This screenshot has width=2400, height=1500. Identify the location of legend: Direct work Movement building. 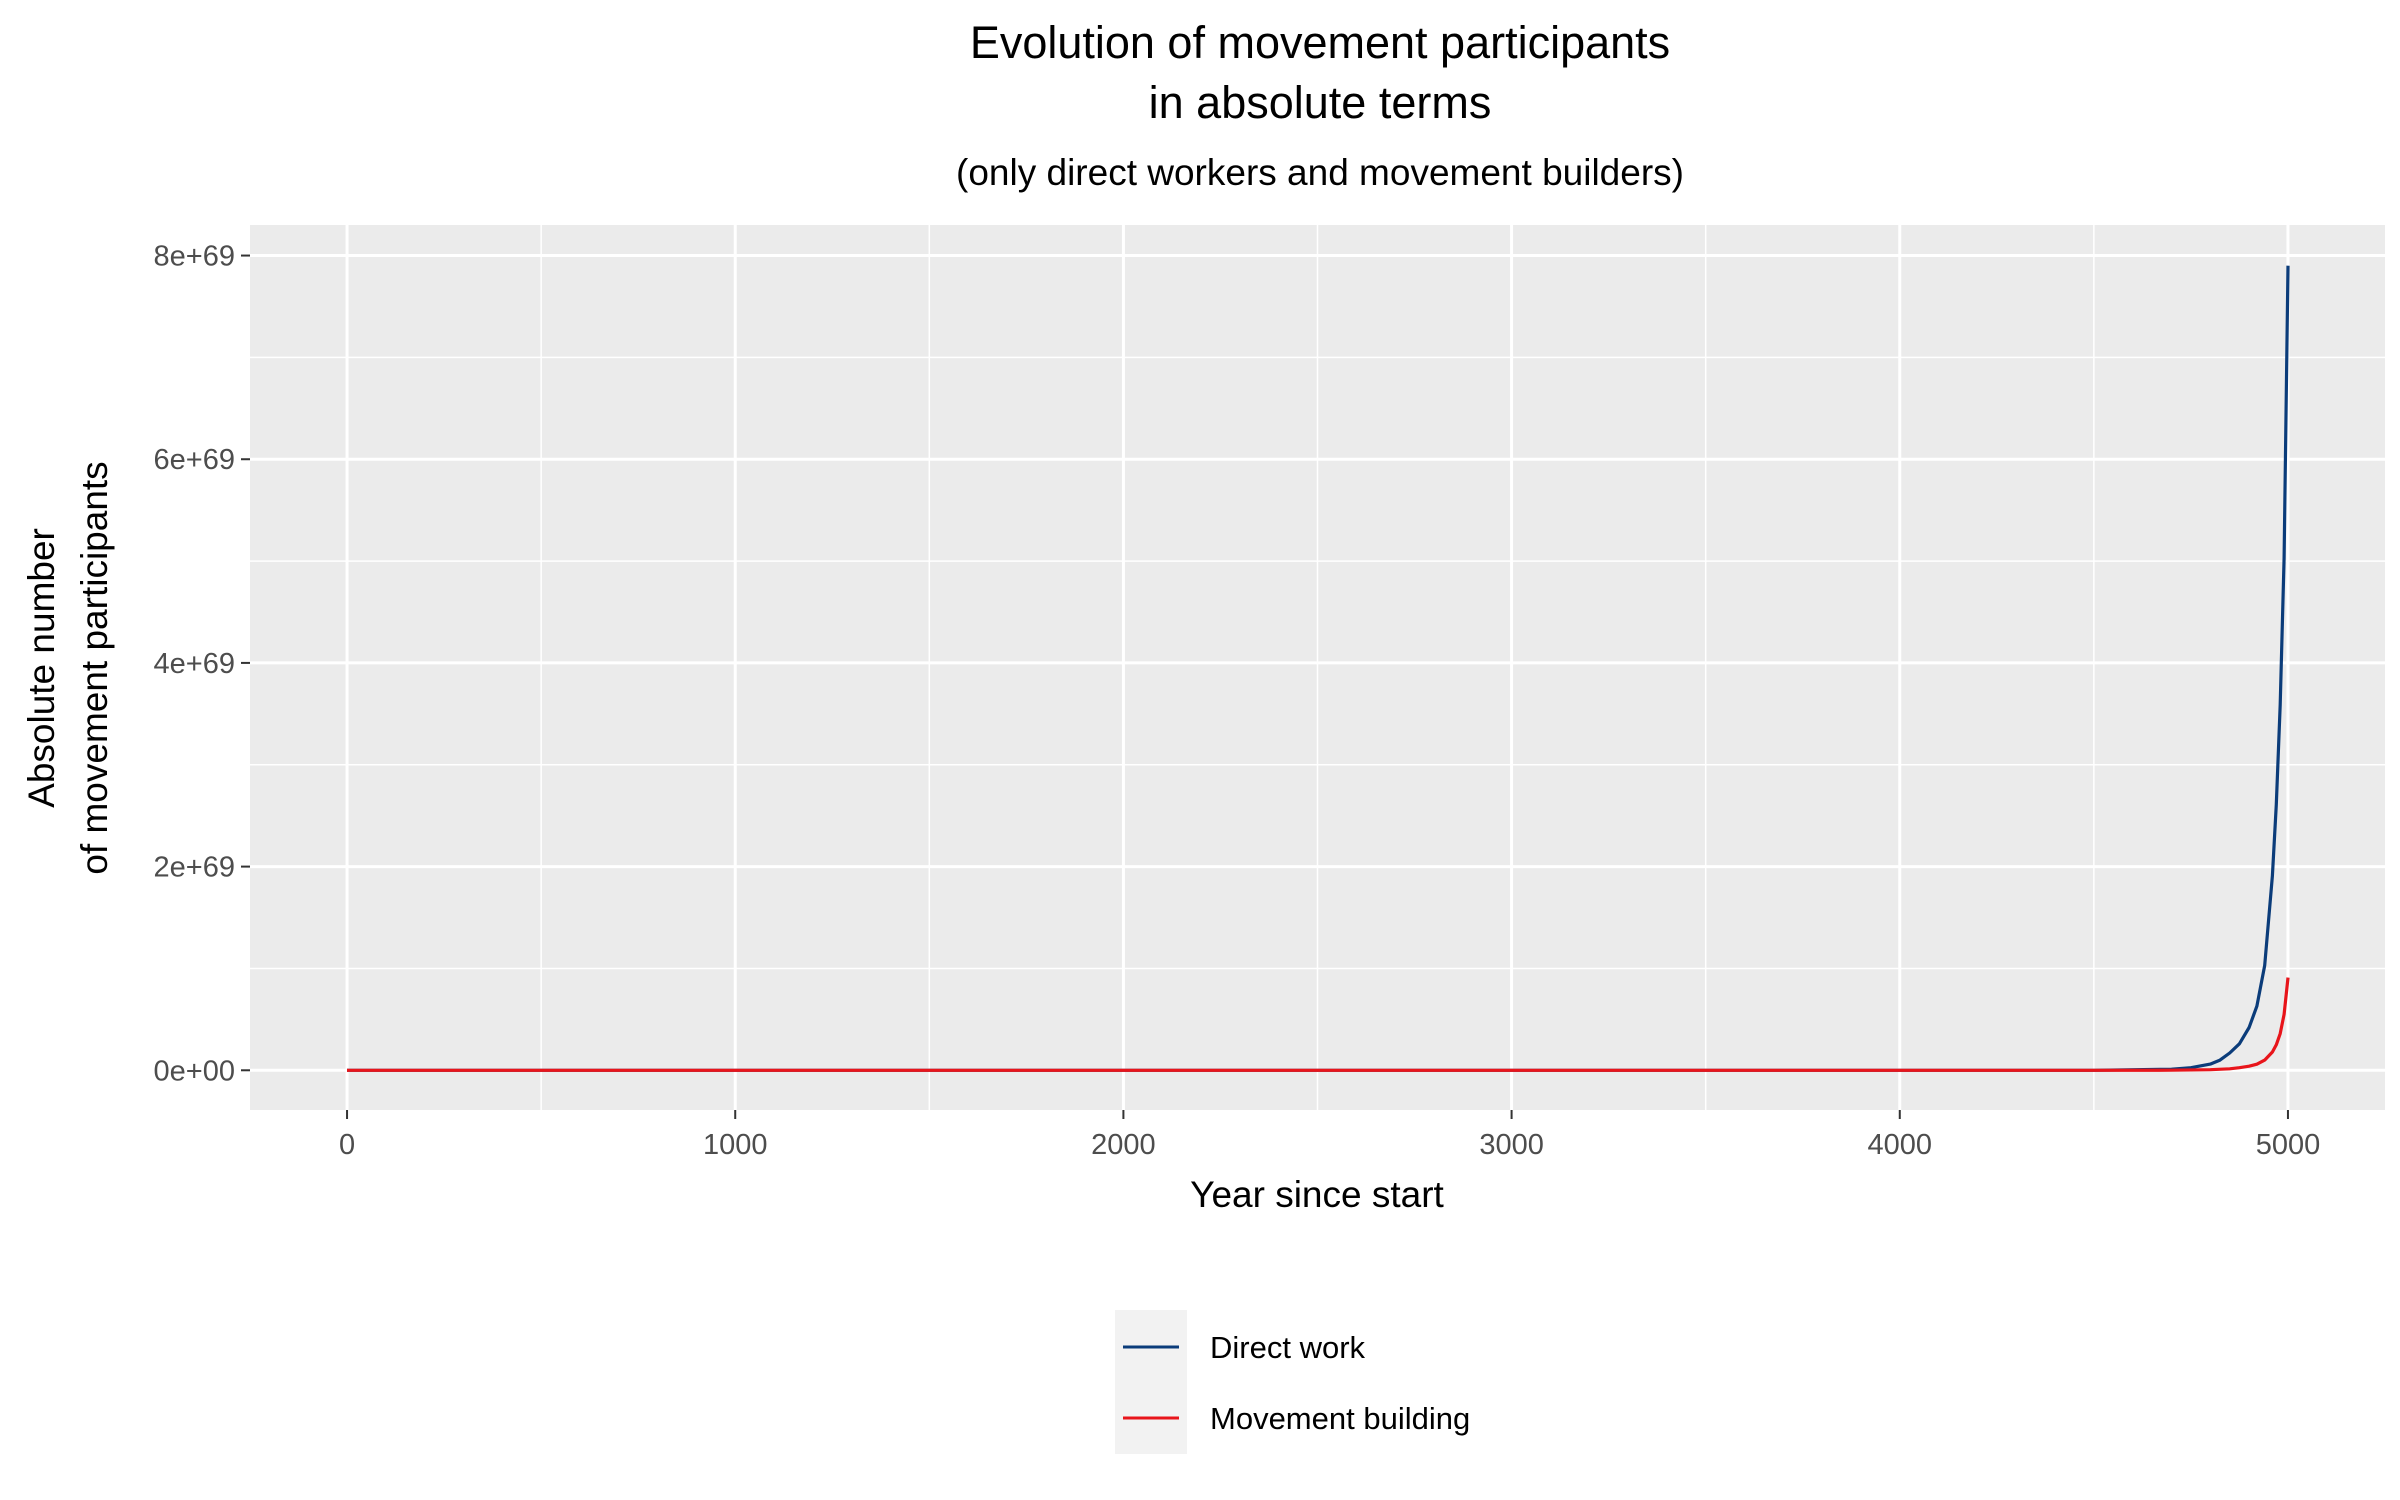
(1292, 1382).